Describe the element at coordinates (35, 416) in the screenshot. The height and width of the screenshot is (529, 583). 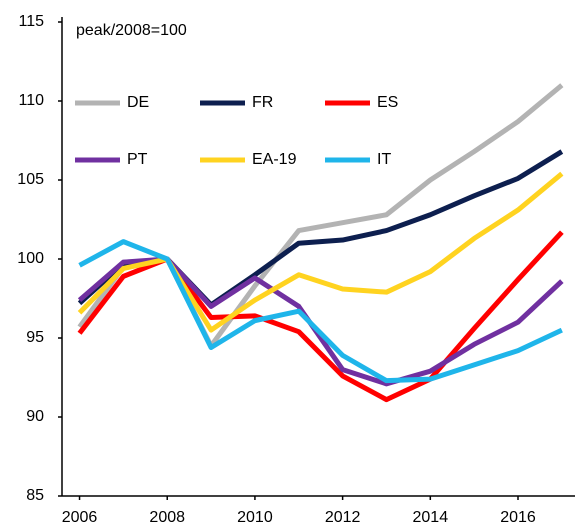
I see `y-tick-label: 90` at that location.